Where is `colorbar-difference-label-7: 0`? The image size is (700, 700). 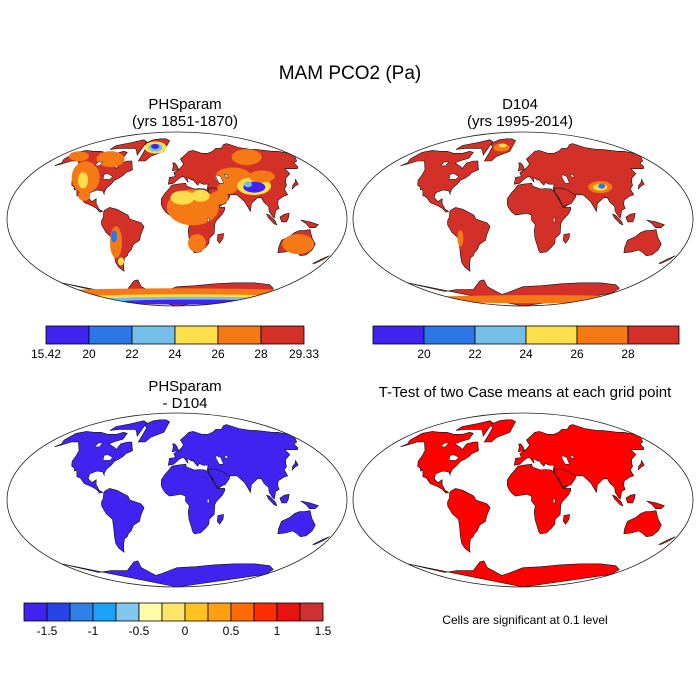
colorbar-difference-label-7: 0 is located at coordinates (185, 631).